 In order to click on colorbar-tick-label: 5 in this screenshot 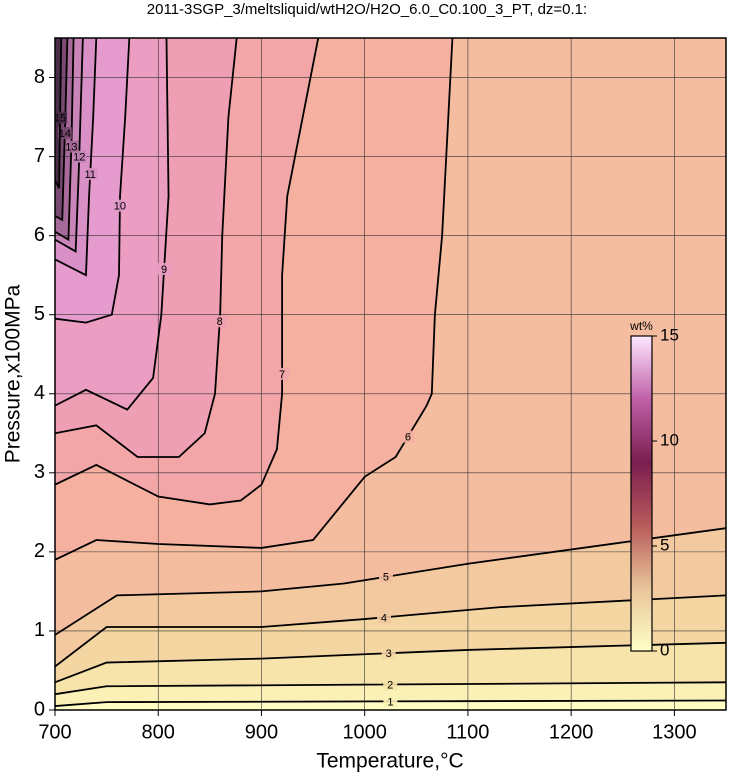, I will do `click(664, 544)`.